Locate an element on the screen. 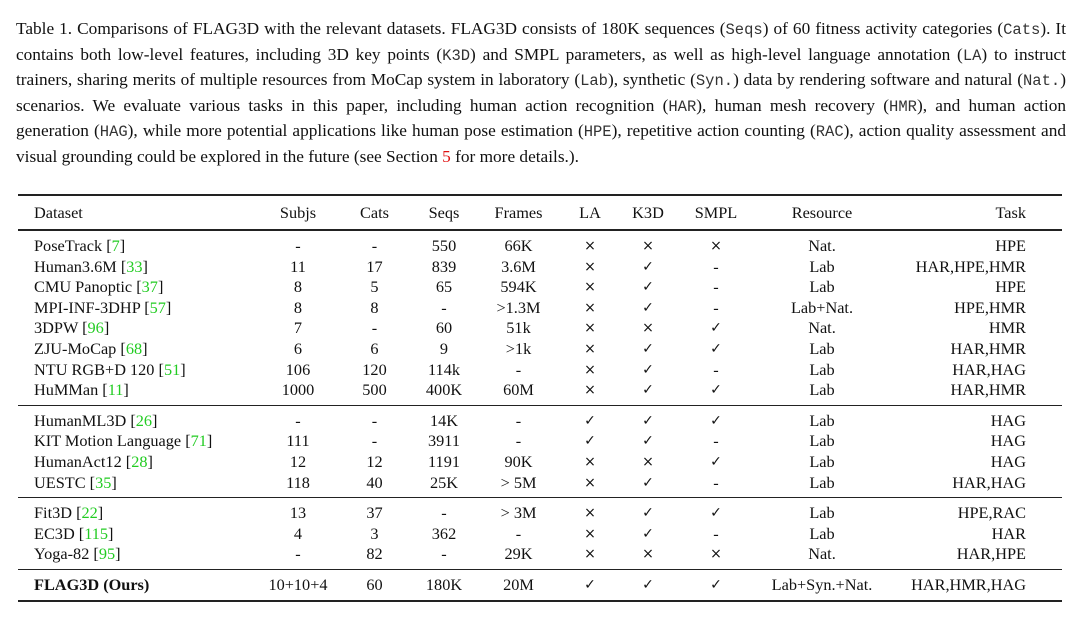 This screenshot has width=1080, height=628. citation-link: 22 is located at coordinates (89, 513).